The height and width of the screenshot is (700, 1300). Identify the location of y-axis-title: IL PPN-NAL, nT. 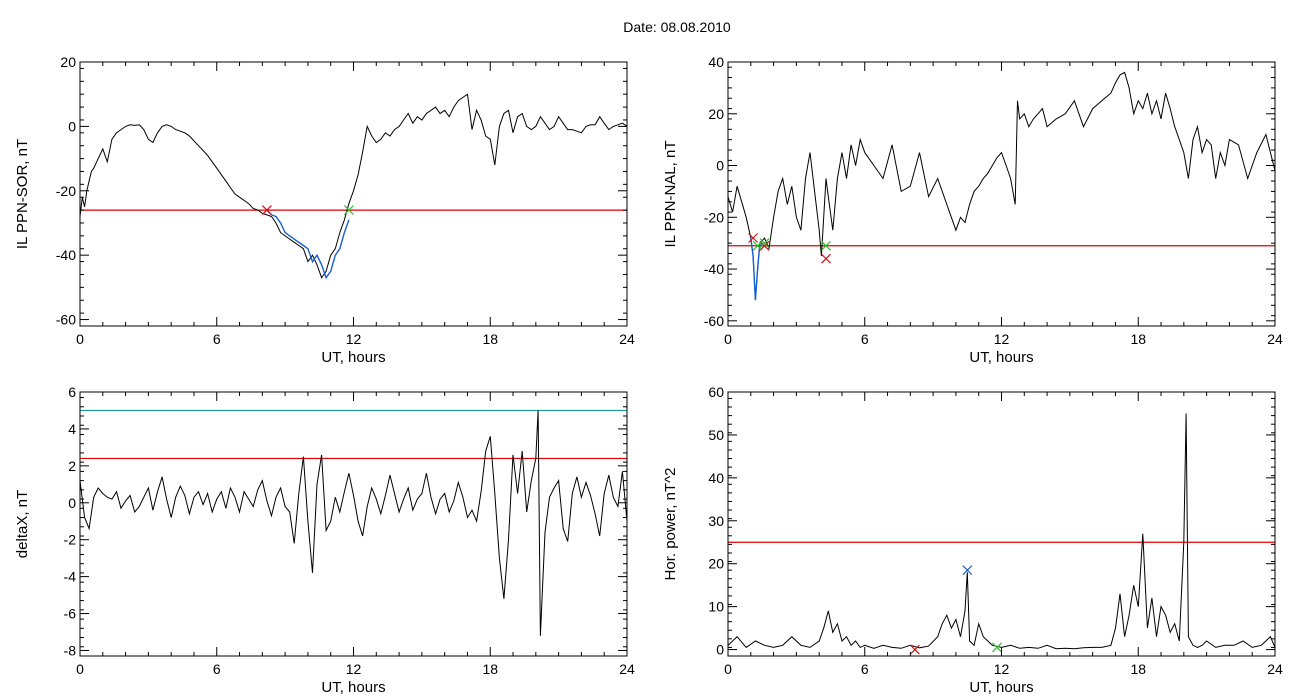
(670, 194).